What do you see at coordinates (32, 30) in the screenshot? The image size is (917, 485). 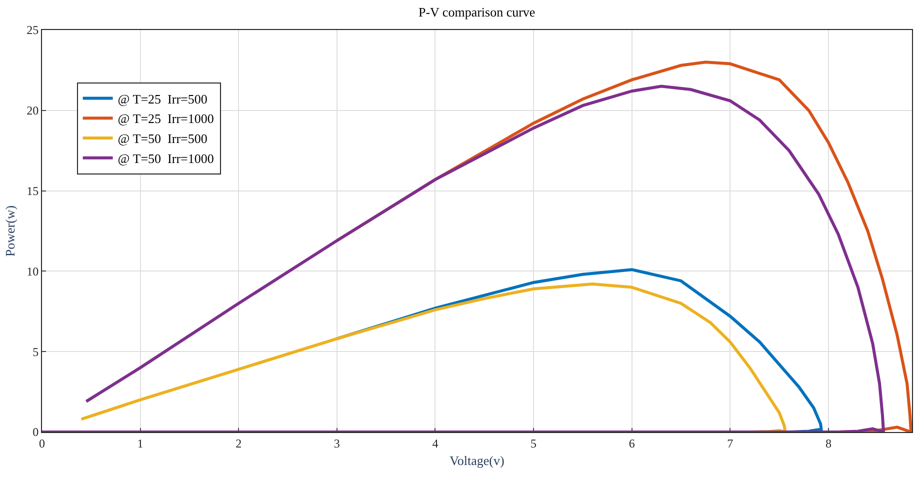 I see `y-tick-label: 25` at bounding box center [32, 30].